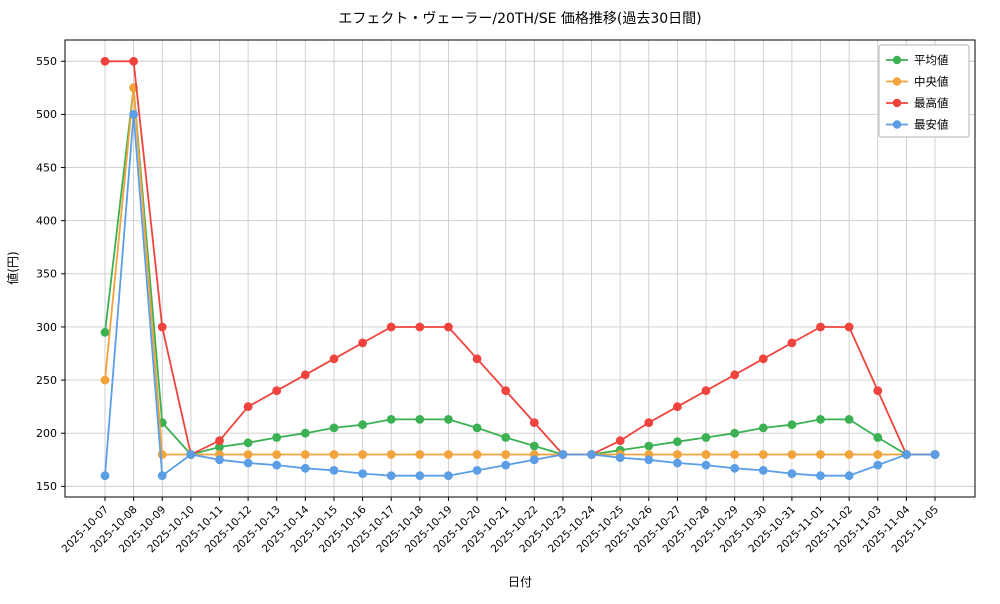  I want to click on y-tick-label: 550, so click(46, 61).